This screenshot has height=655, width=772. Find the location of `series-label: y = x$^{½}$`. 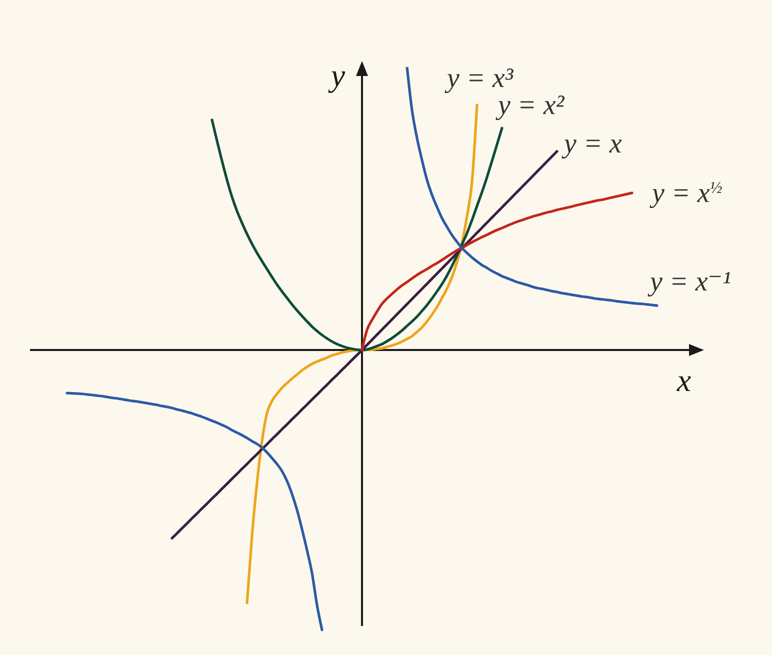

series-label: y = x$^{½}$ is located at coordinates (686, 193).